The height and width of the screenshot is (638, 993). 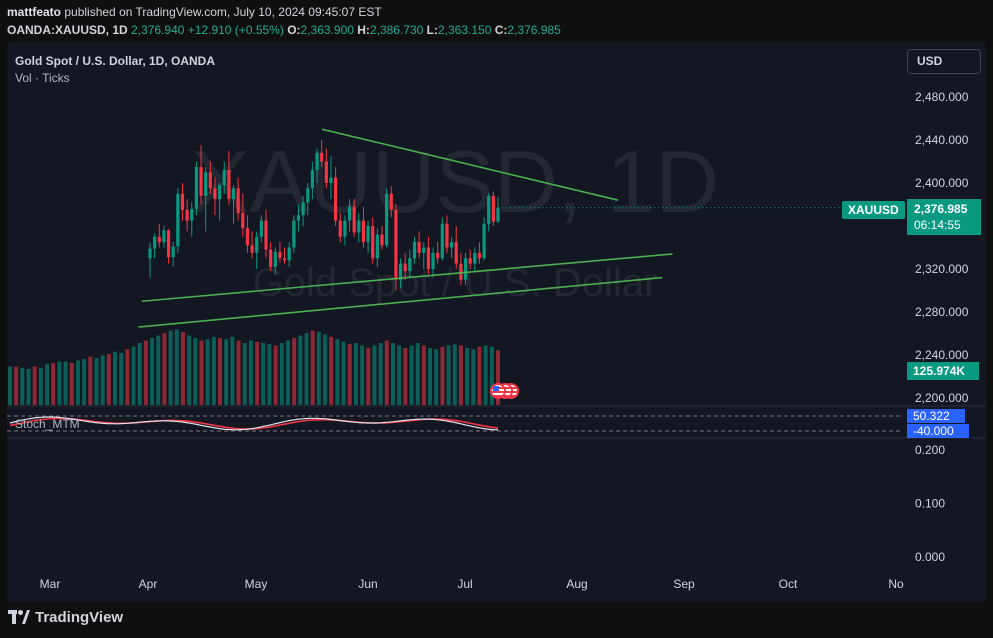 I want to click on stoch-main-line, so click(x=254, y=423).